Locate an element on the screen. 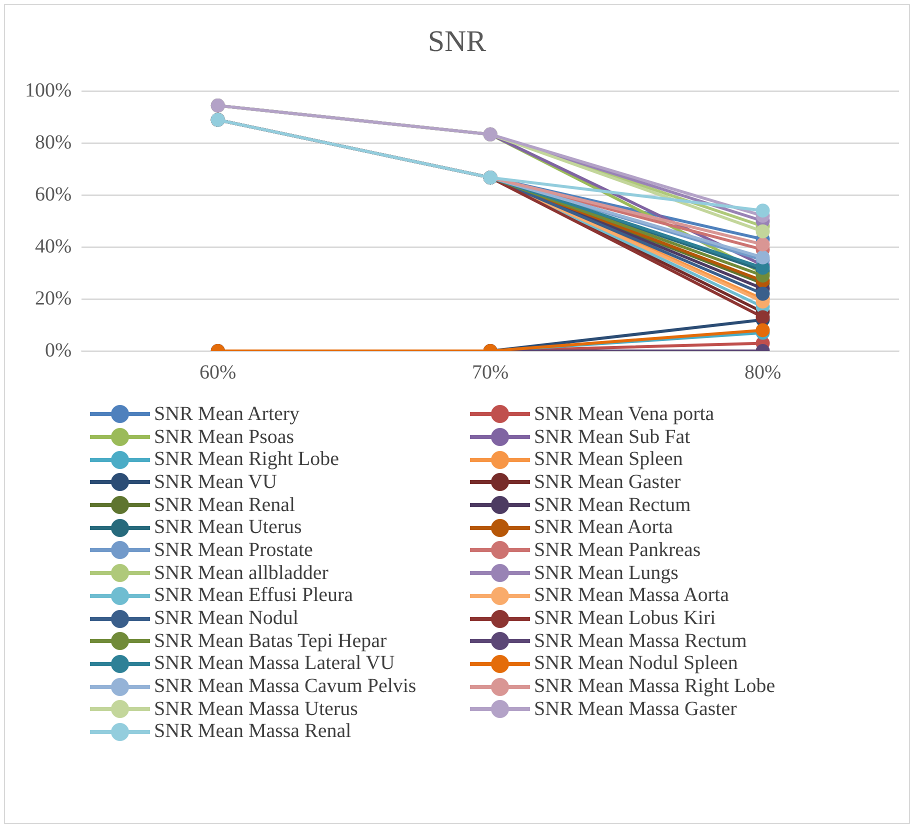 The image size is (916, 830). legend-label: SNR Mean allbladder is located at coordinates (241, 573).